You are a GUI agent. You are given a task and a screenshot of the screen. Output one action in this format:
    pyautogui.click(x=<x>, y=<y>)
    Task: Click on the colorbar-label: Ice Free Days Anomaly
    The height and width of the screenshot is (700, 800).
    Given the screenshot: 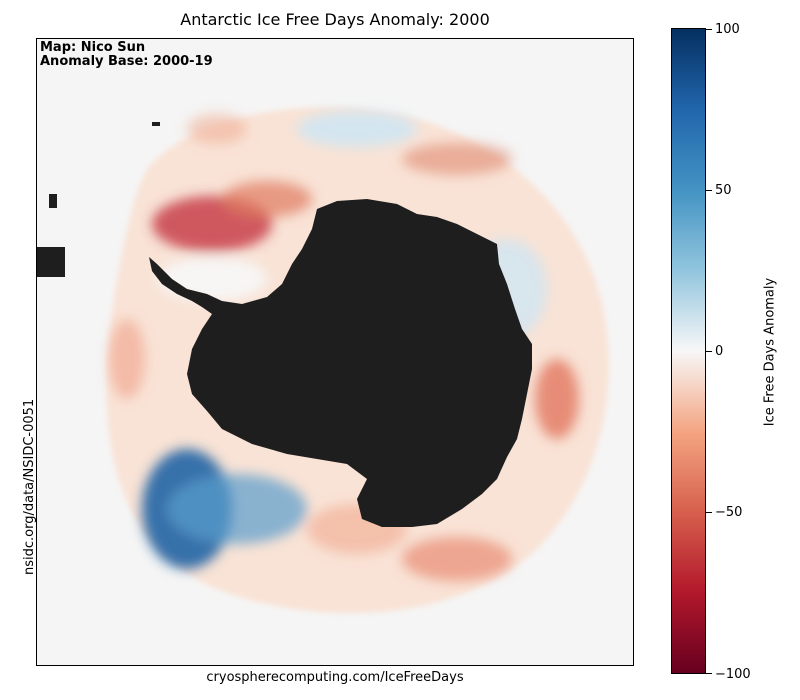 What is the action you would take?
    pyautogui.click(x=770, y=352)
    